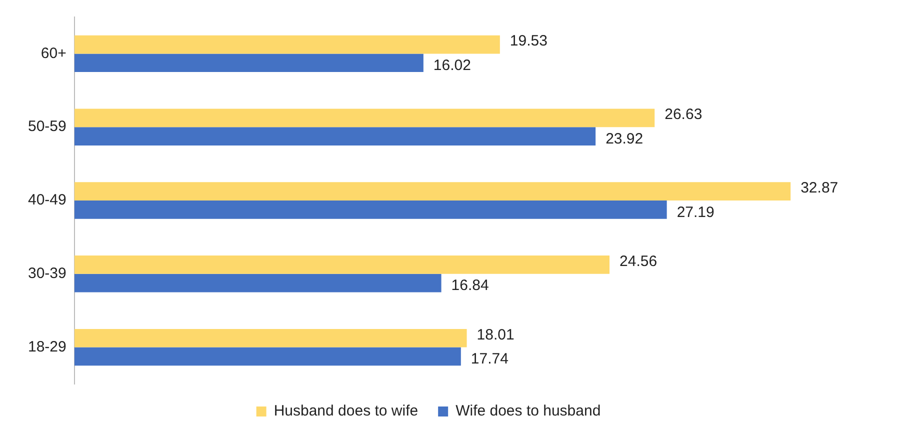  Describe the element at coordinates (489, 359) in the screenshot. I see `data-label: 17.74` at that location.